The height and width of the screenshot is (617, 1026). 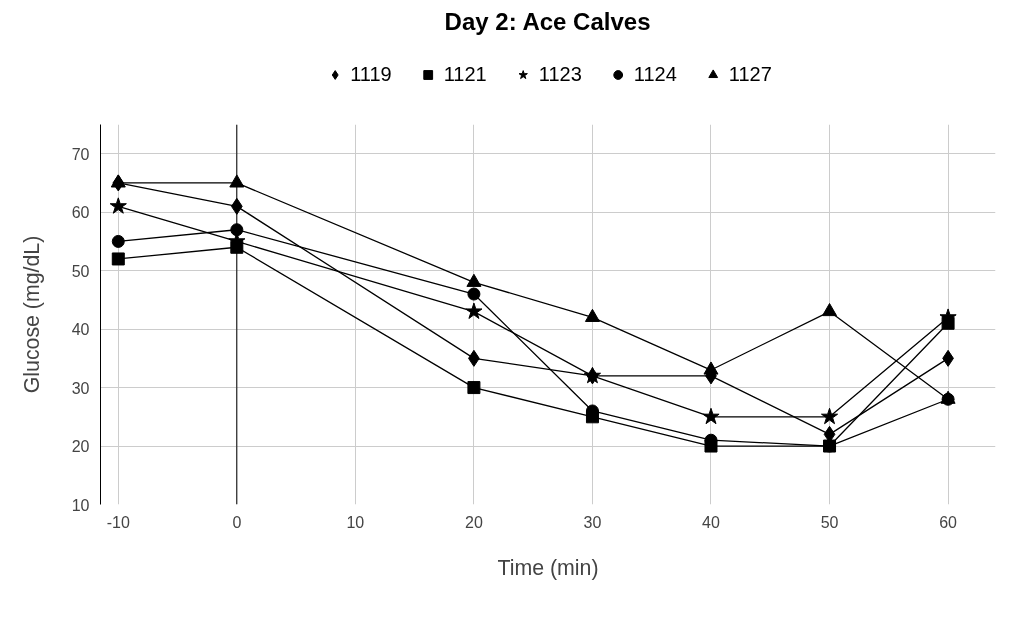 I want to click on y-tick-label: 50, so click(x=80, y=271).